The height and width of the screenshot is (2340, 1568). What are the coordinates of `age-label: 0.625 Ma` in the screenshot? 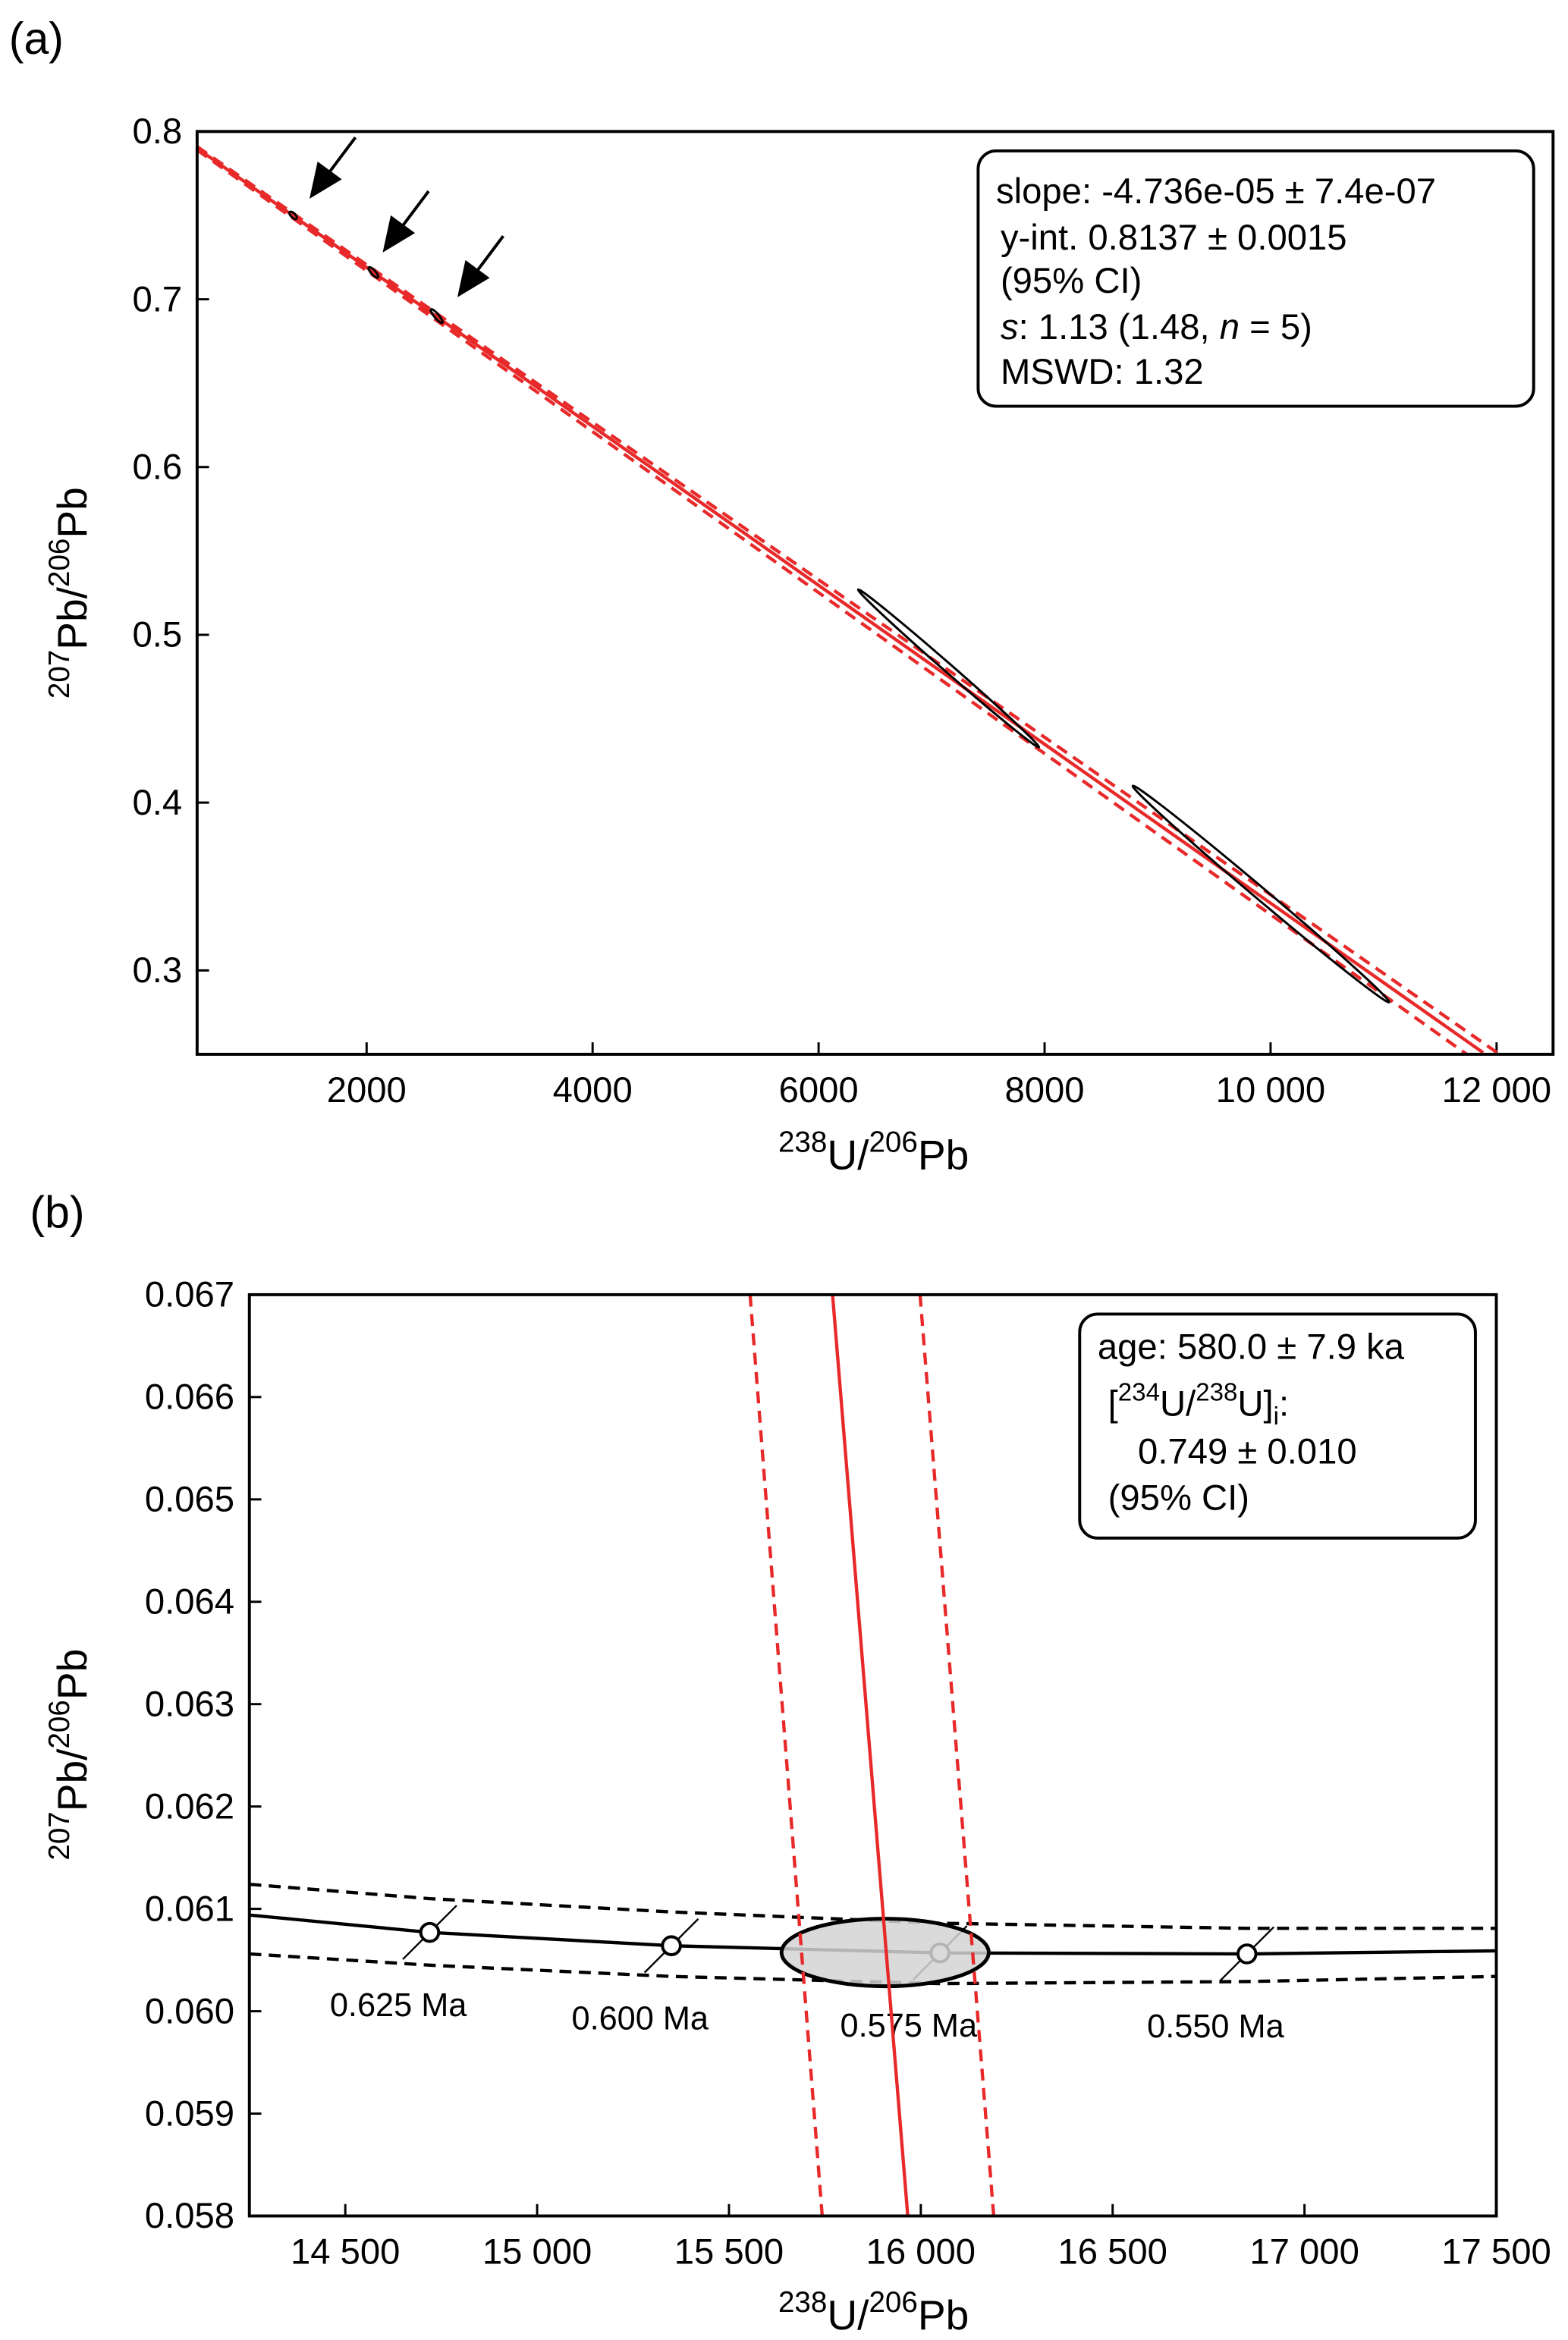 It's located at (398, 2005).